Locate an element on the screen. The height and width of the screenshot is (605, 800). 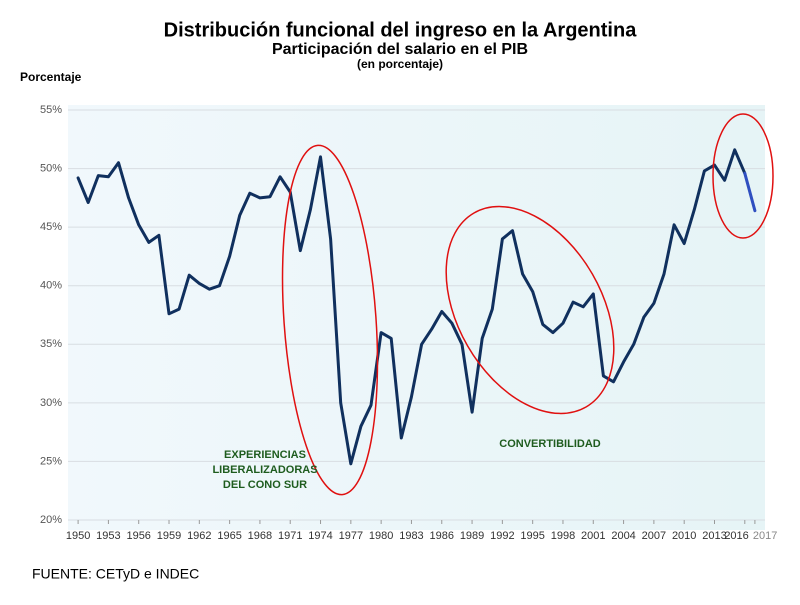
source: FUENTE: CETyD e INDEC is located at coordinates (115, 574).